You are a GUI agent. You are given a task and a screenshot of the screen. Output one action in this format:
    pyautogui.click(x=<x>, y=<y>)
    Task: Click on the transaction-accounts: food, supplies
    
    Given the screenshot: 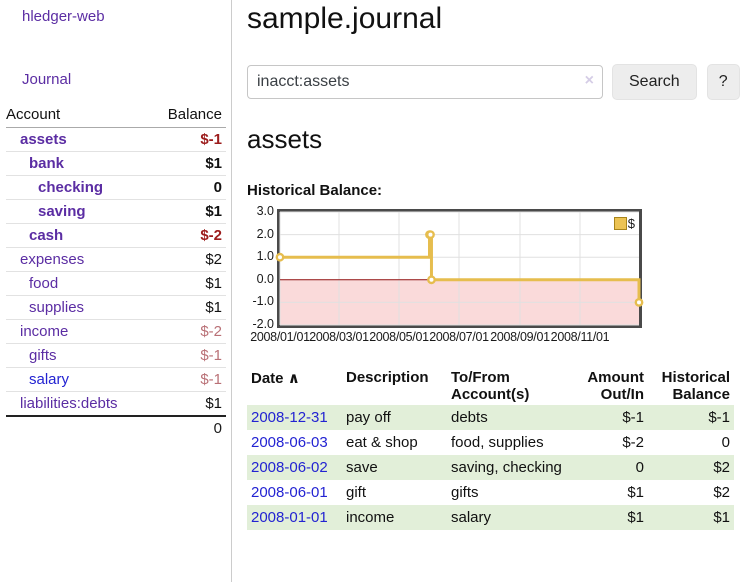 What is the action you would take?
    pyautogui.click(x=497, y=442)
    